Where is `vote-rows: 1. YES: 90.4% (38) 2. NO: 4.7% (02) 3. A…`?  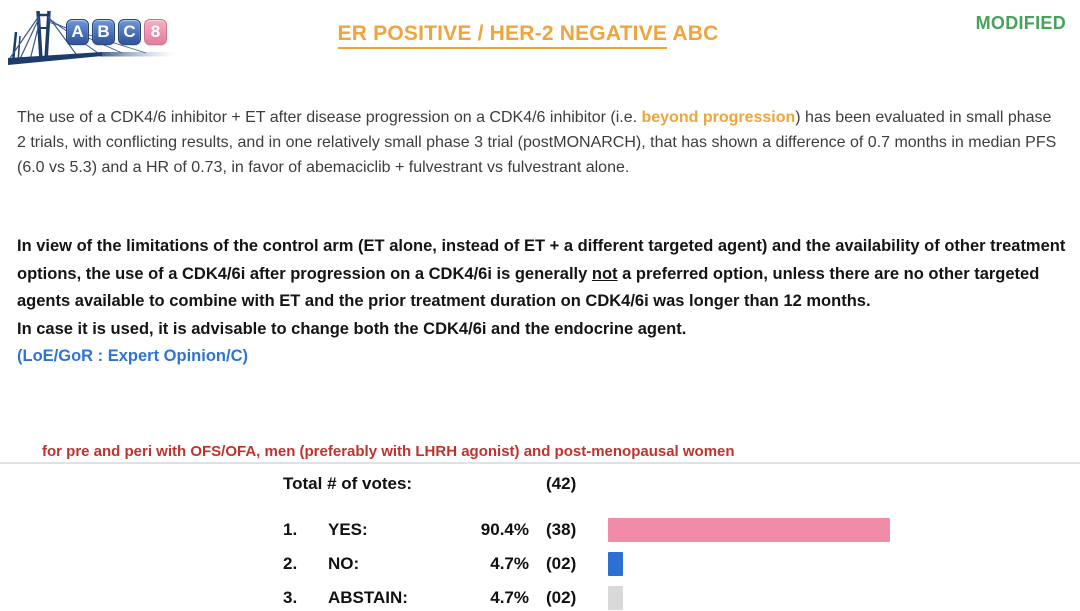 vote-rows: 1. YES: 90.4% (38) 2. NO: 4.7% (02) 3. A… is located at coordinates (678, 562).